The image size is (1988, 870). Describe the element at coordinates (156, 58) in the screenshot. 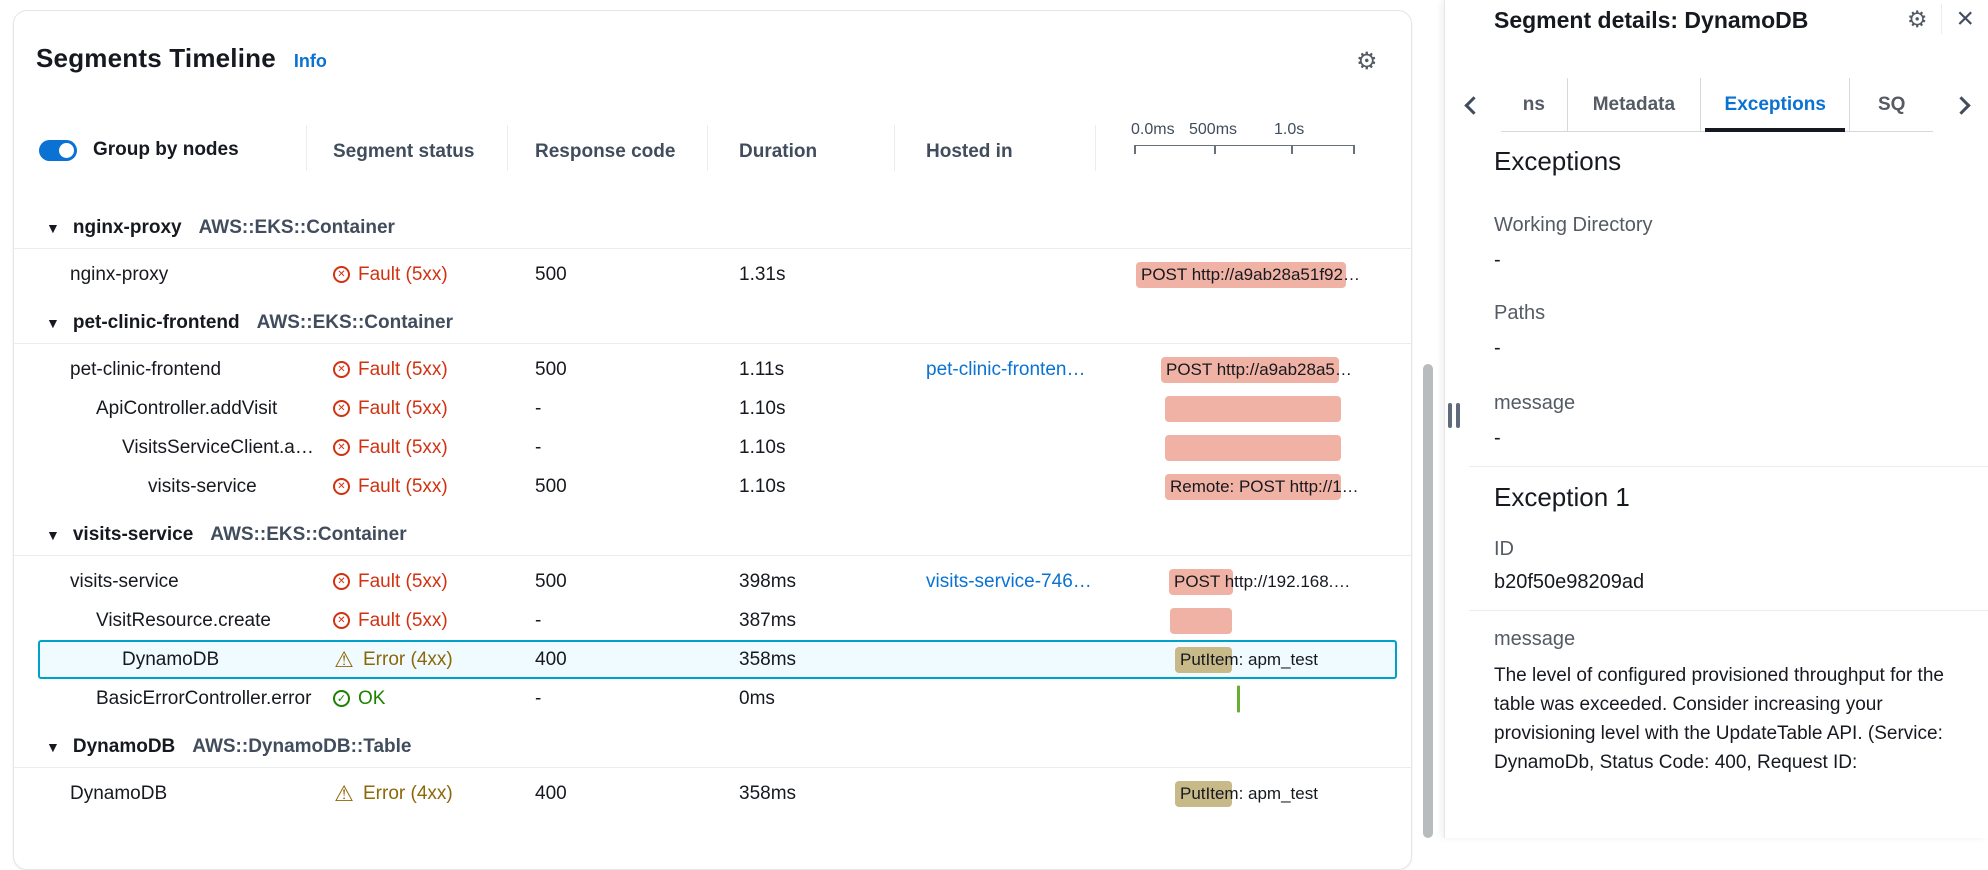

I see `page-title: Segments Timeline` at that location.